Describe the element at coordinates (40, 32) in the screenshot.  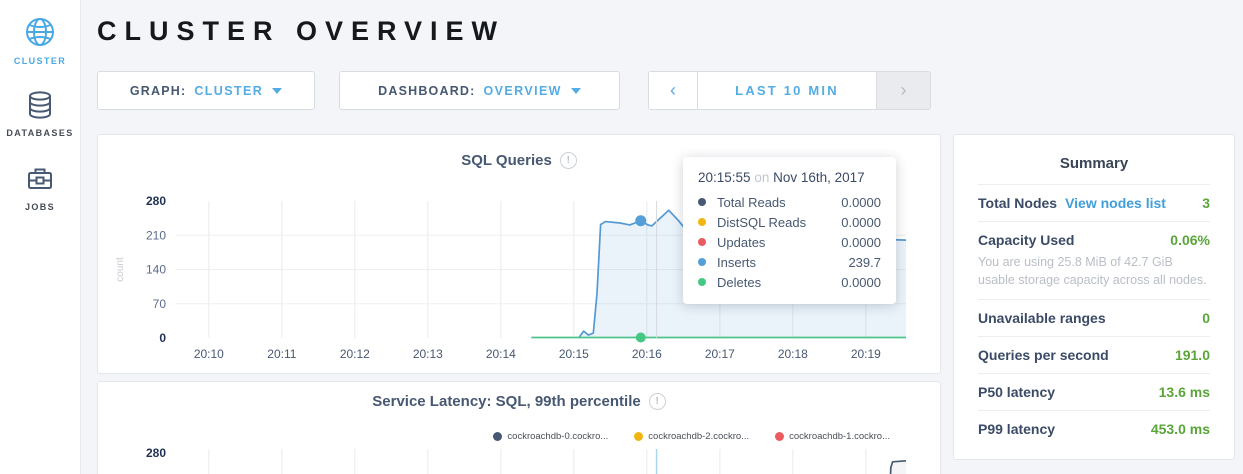
I see `globe-icon` at that location.